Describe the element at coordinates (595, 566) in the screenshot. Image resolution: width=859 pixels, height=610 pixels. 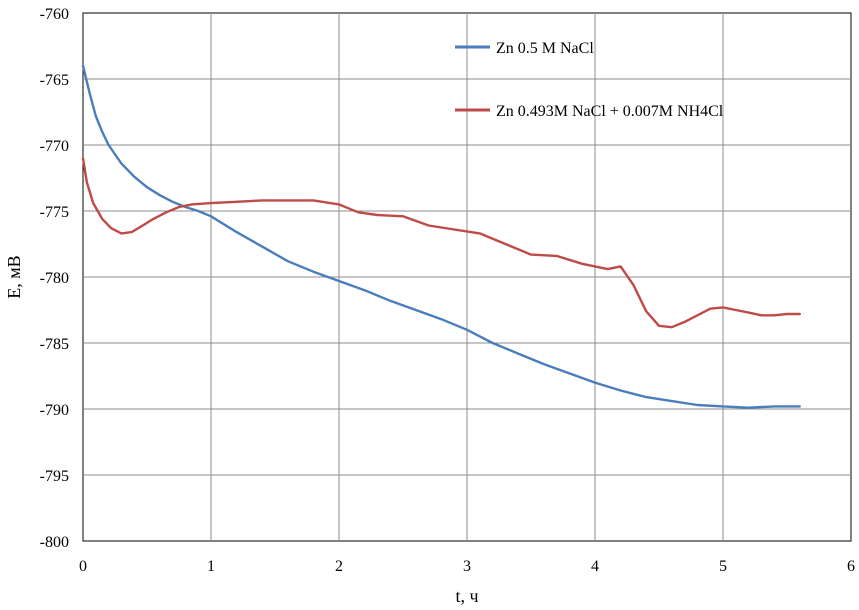
I see `x-tick-label: 4` at that location.